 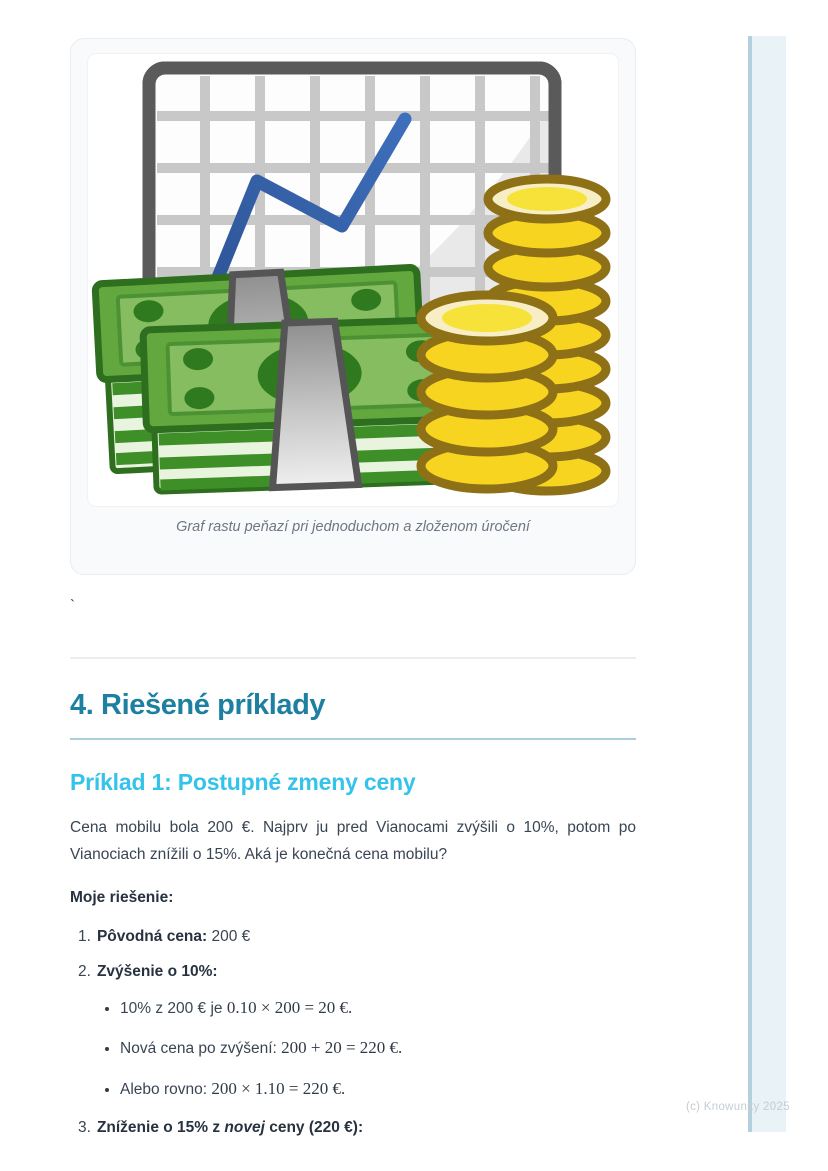 I want to click on step-3-number: 3., so click(x=84, y=1127).